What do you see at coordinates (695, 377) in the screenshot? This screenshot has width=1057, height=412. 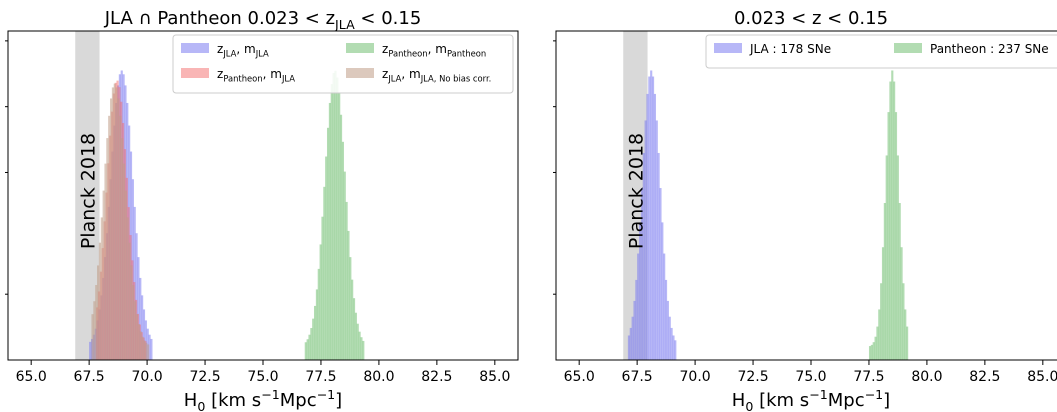 I see `x-tick-label: 70.0` at bounding box center [695, 377].